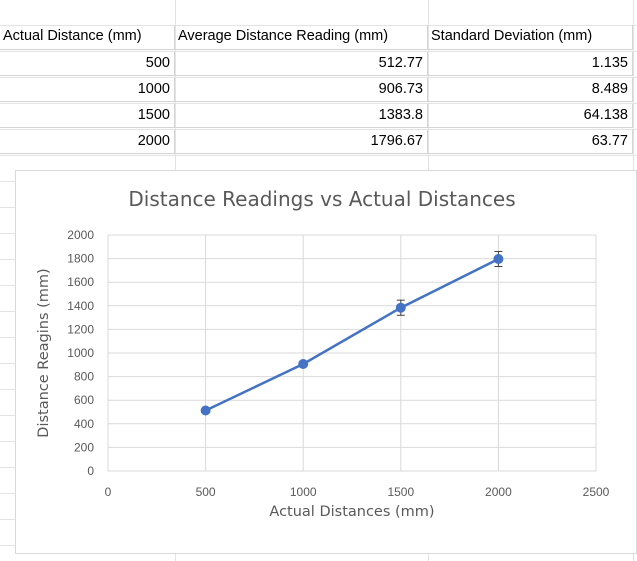 The image size is (637, 561). What do you see at coordinates (301, 116) in the screenshot?
I see `cell-avg-1500: 1383.8` at bounding box center [301, 116].